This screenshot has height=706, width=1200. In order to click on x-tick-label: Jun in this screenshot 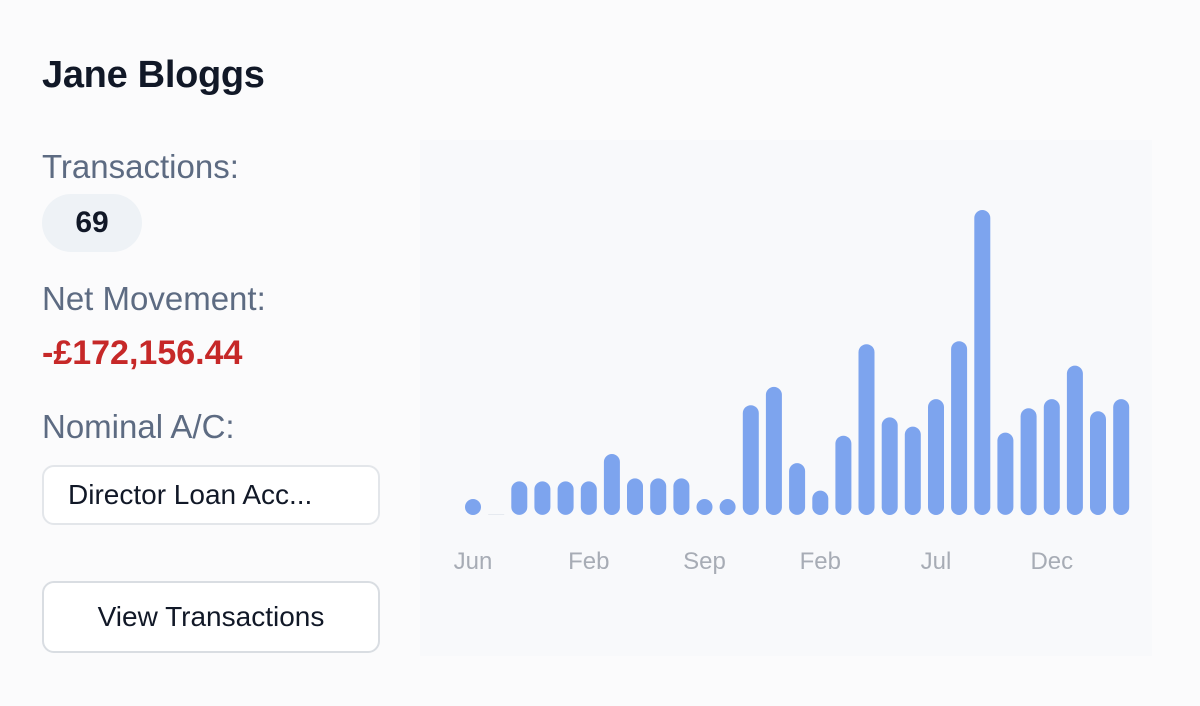, I will do `click(473, 561)`.